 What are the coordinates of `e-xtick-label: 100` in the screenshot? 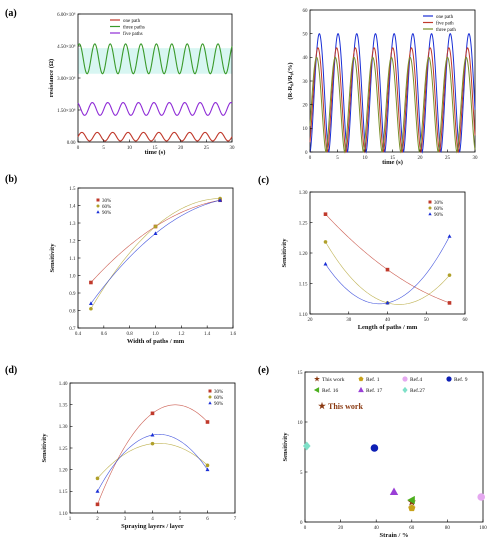 It's located at (483, 528).